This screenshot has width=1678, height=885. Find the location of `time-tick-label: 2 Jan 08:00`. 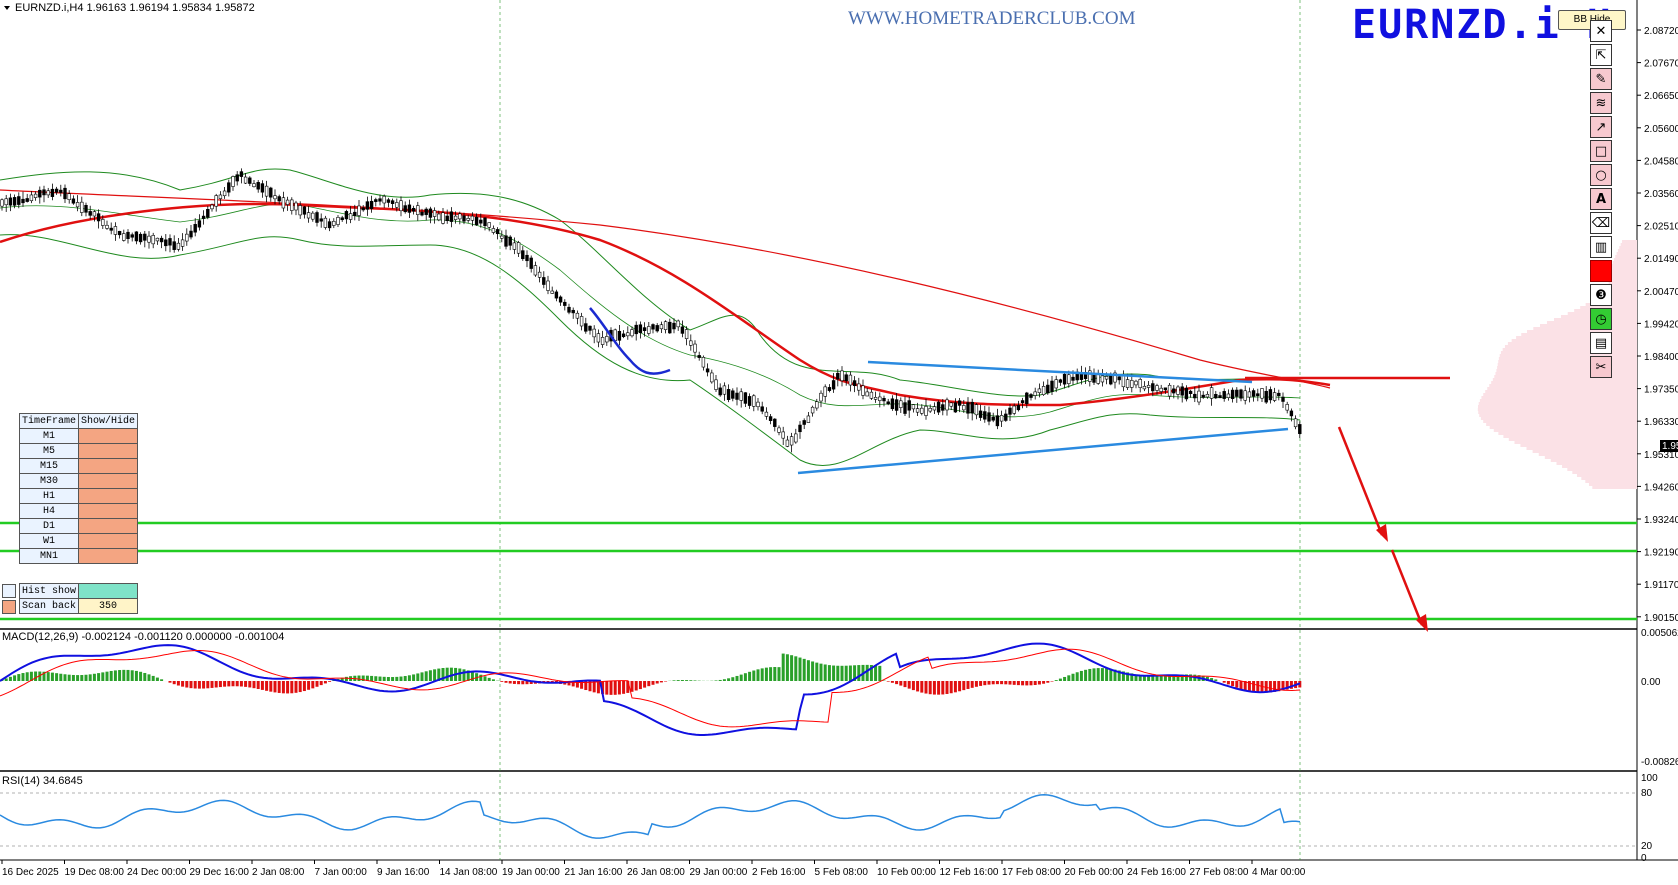

time-tick-label: 2 Jan 08:00 is located at coordinates (278, 872).